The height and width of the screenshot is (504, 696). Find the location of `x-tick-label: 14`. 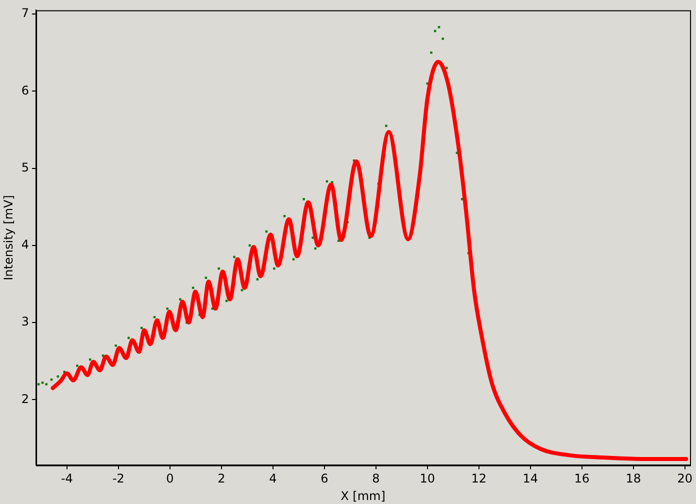

x-tick-label: 14 is located at coordinates (530, 479).